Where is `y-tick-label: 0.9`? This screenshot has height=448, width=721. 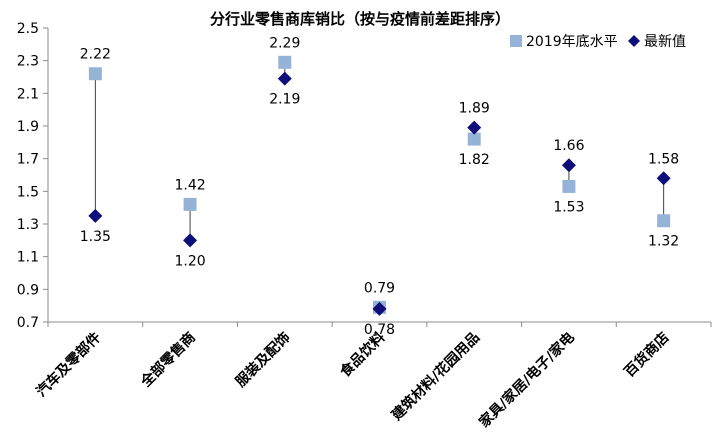 y-tick-label: 0.9 is located at coordinates (28, 290).